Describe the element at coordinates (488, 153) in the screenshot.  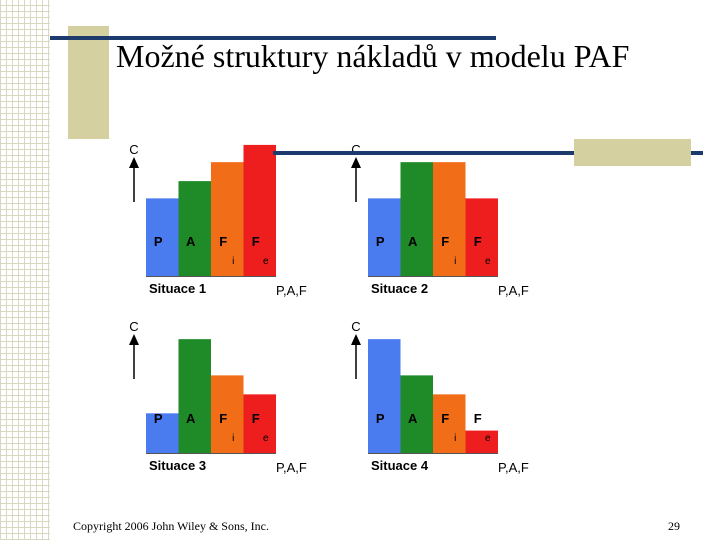
I see `decorative-line-middle` at that location.